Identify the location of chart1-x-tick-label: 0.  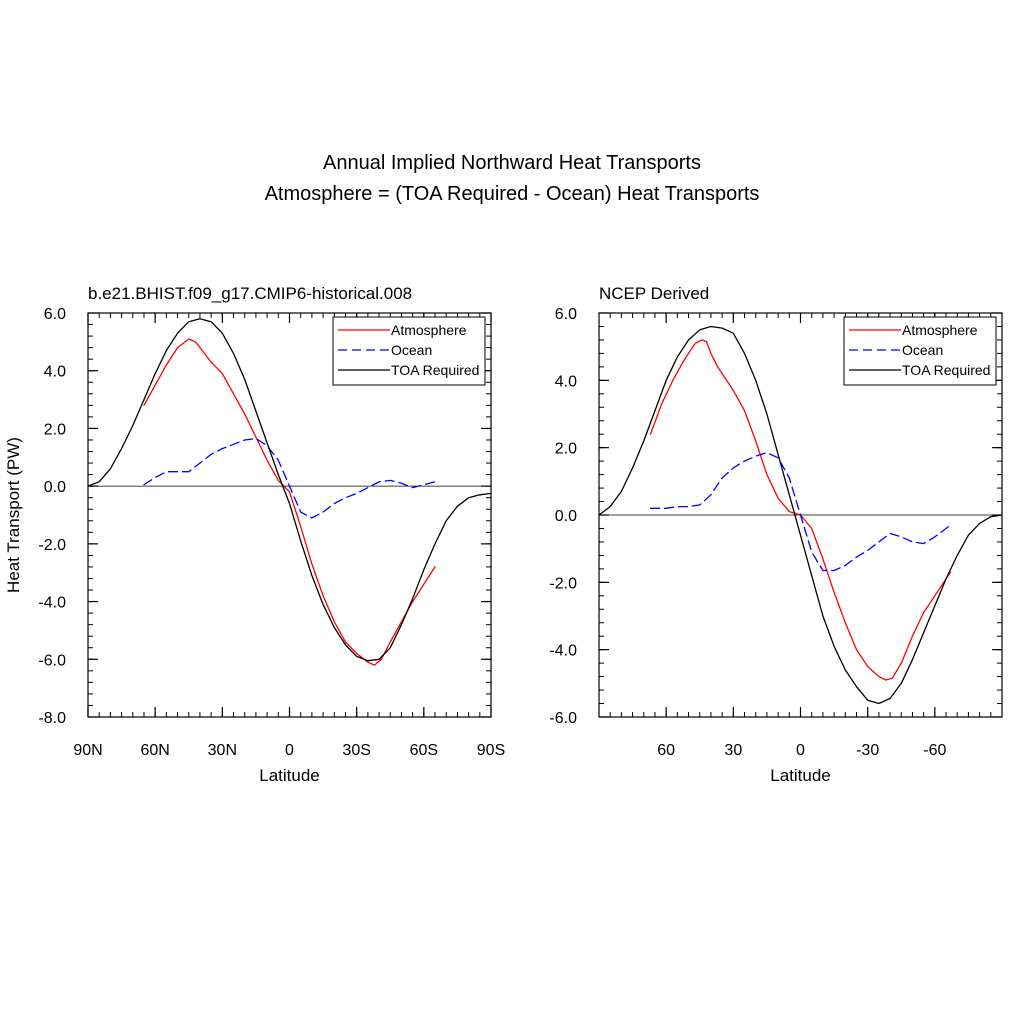
(800, 750).